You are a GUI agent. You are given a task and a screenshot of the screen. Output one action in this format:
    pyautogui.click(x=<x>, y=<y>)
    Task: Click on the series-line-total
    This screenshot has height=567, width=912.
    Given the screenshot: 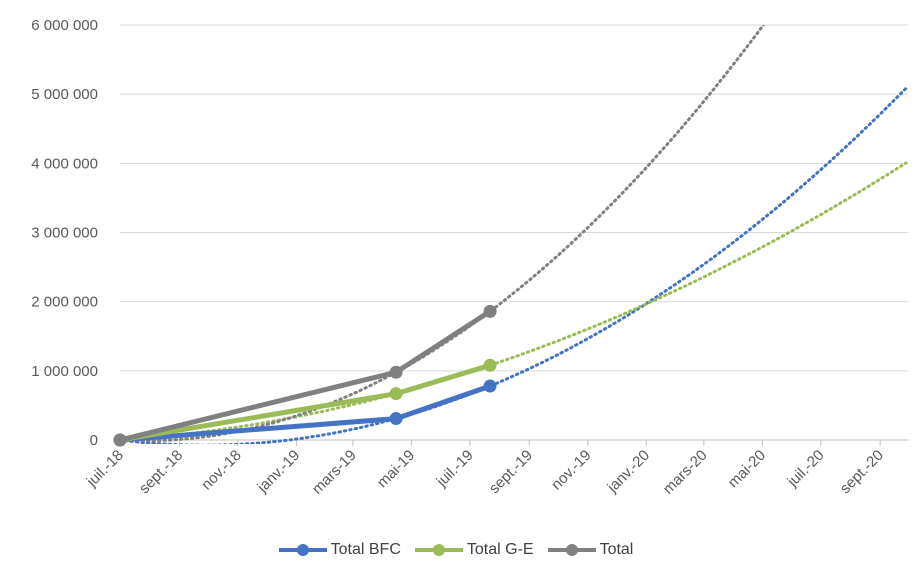 What is the action you would take?
    pyautogui.click(x=305, y=375)
    